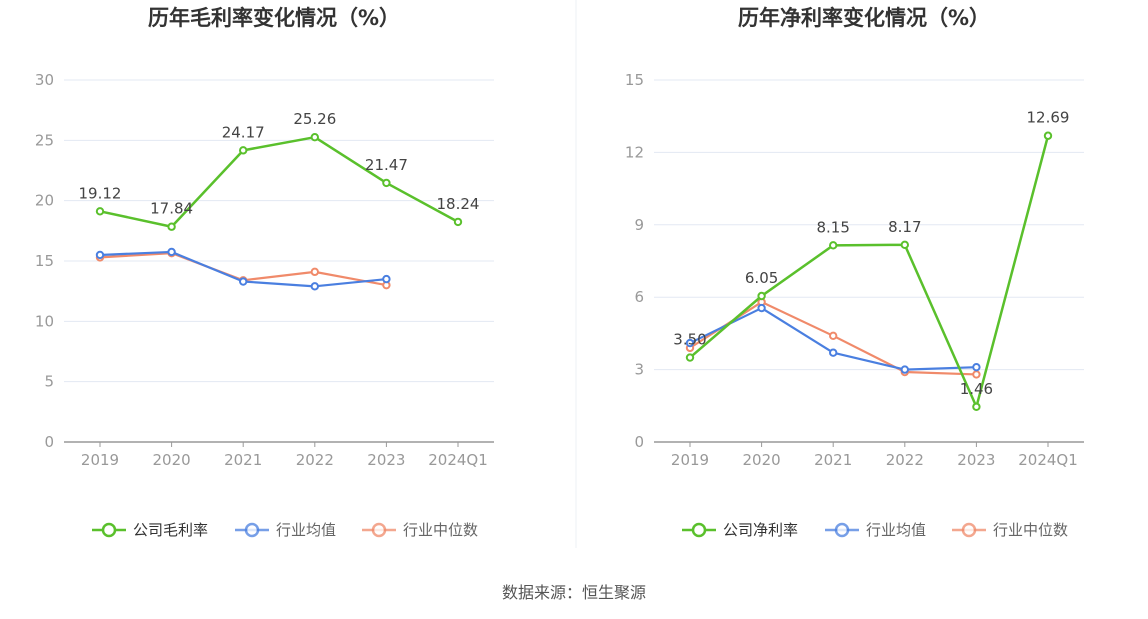  Describe the element at coordinates (639, 225) in the screenshot. I see `y-tick-label: 9` at that location.